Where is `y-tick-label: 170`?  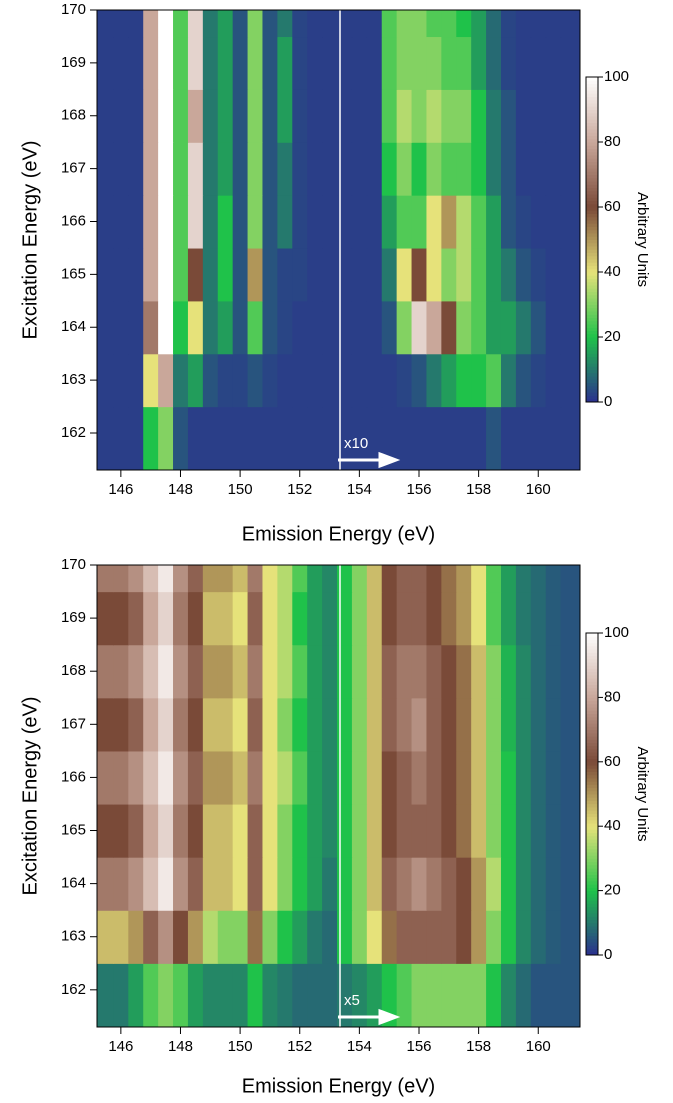 y-tick-label: 170 is located at coordinates (73, 564).